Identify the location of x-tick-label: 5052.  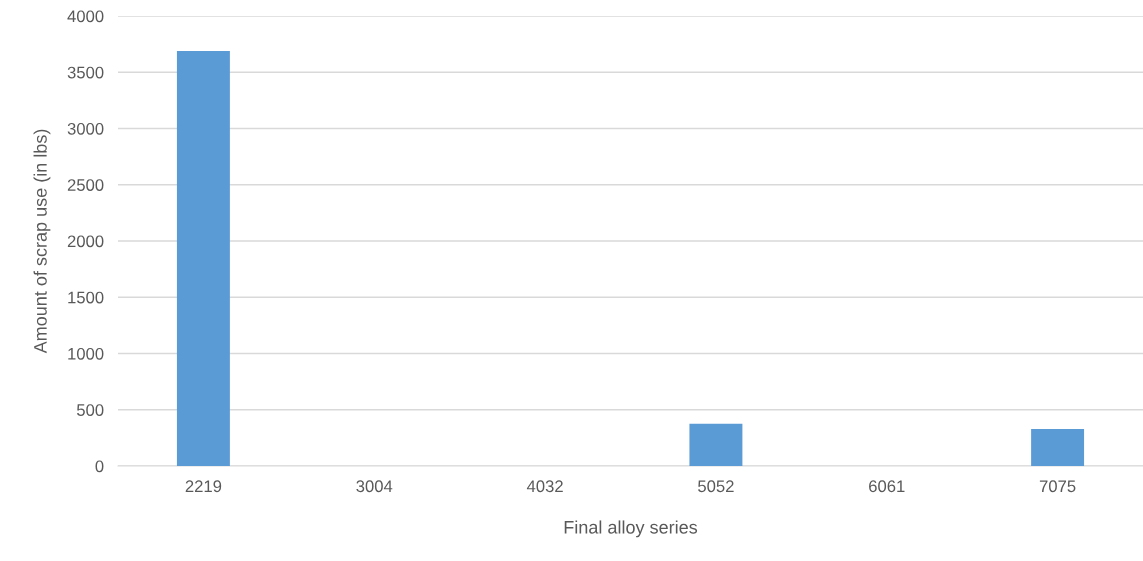
(716, 486).